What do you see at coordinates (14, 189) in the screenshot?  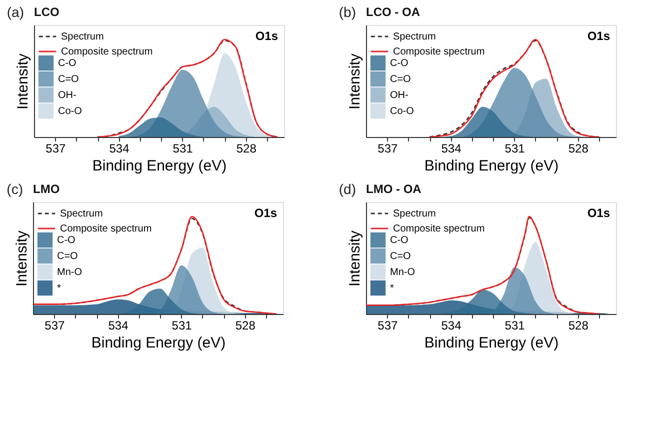 I see `text: (c)` at bounding box center [14, 189].